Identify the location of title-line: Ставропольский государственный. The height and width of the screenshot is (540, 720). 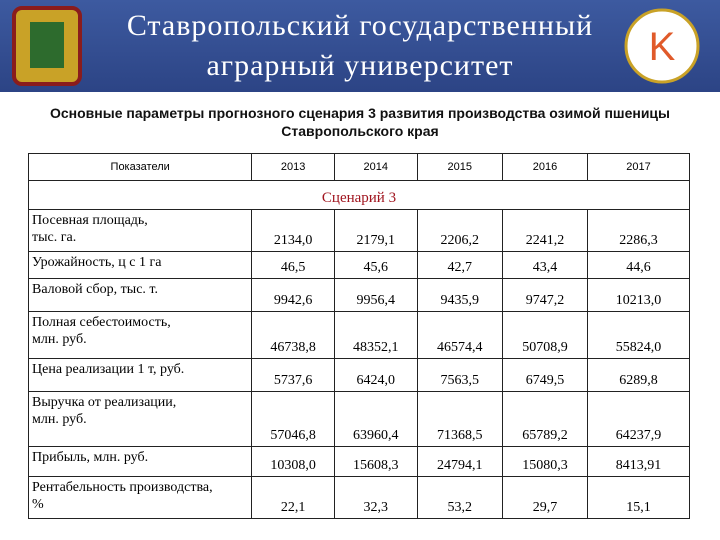
(360, 25).